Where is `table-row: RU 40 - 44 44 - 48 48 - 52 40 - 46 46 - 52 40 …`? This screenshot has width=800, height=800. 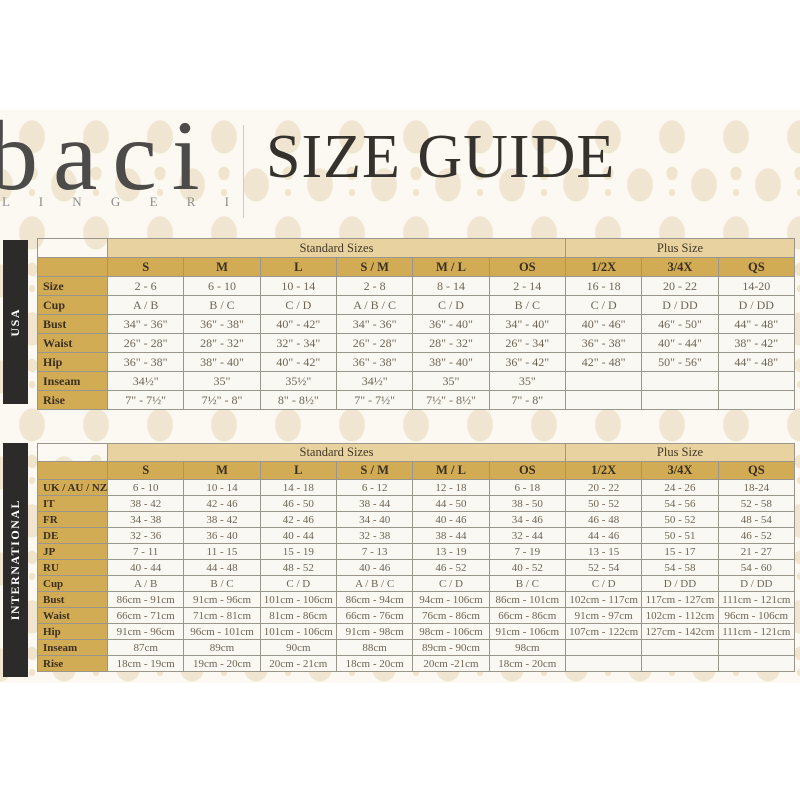 table-row: RU 40 - 44 44 - 48 48 - 52 40 - 46 46 - 52 40 … is located at coordinates (416, 567).